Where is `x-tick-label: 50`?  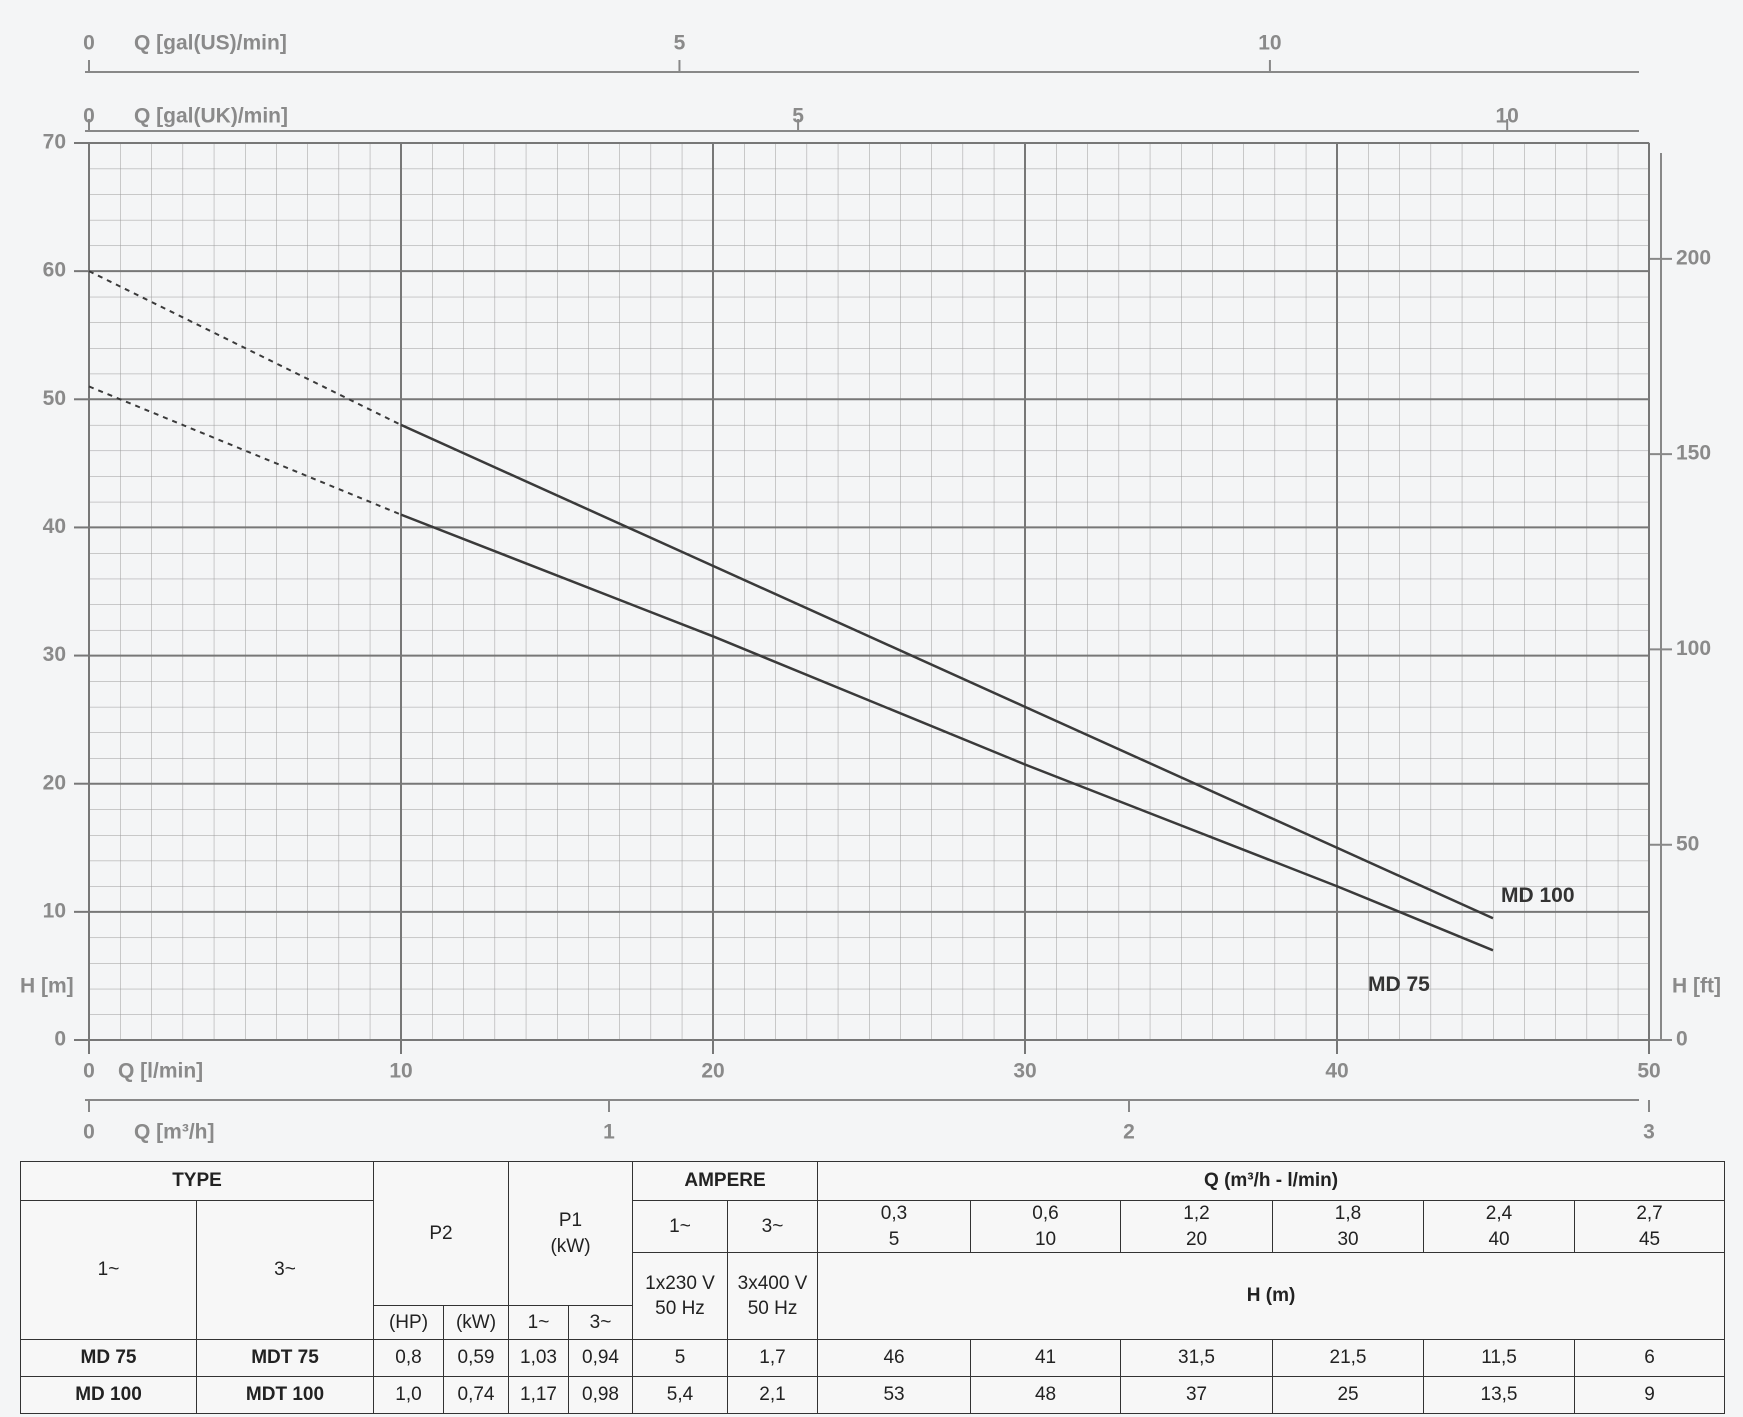
x-tick-label: 50 is located at coordinates (1648, 1071).